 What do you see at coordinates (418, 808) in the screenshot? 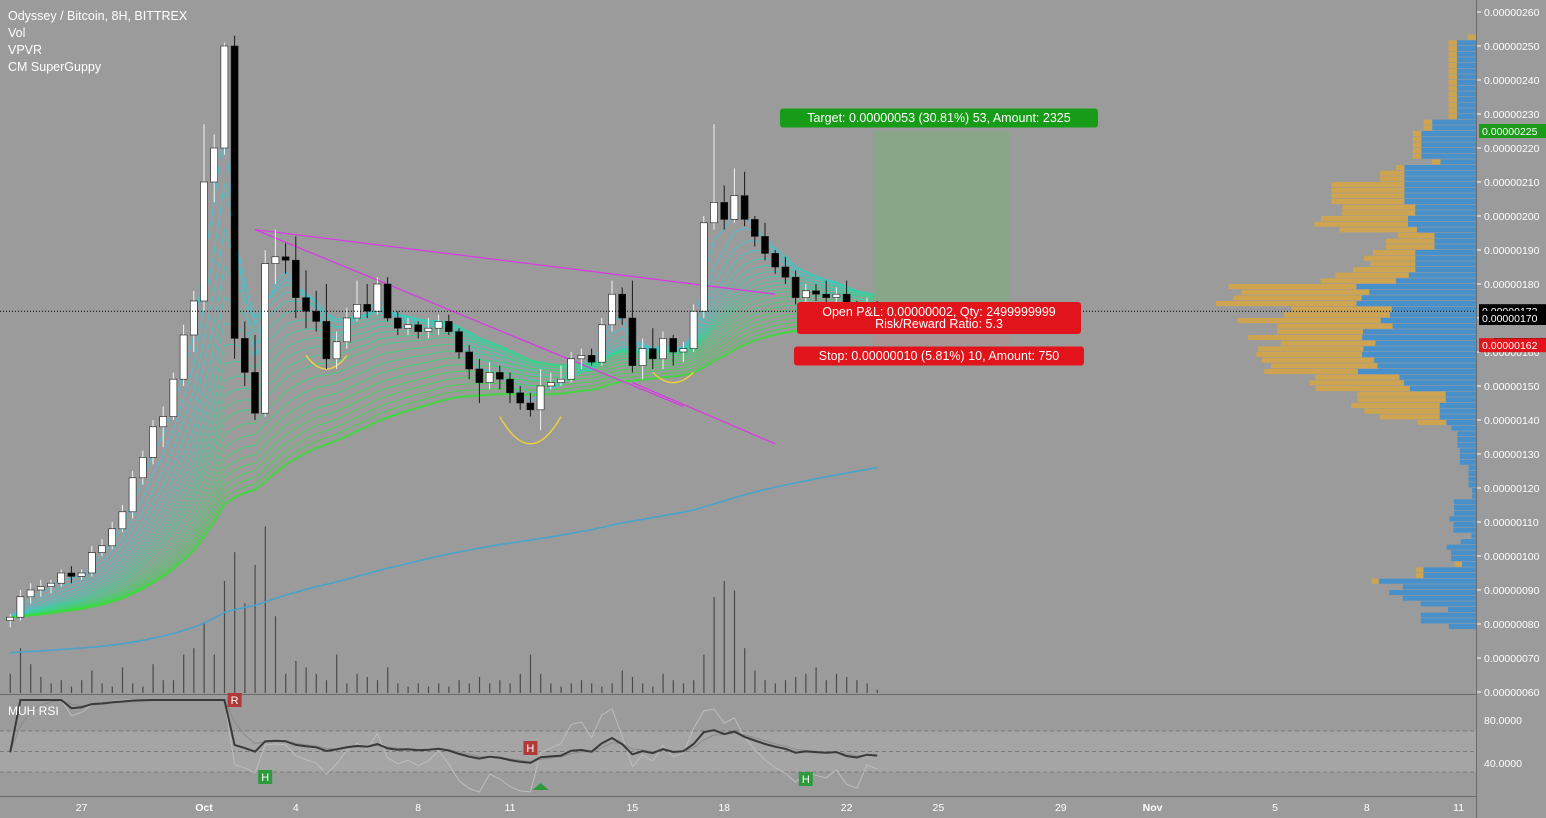
I see `time-tick-label: 8` at bounding box center [418, 808].